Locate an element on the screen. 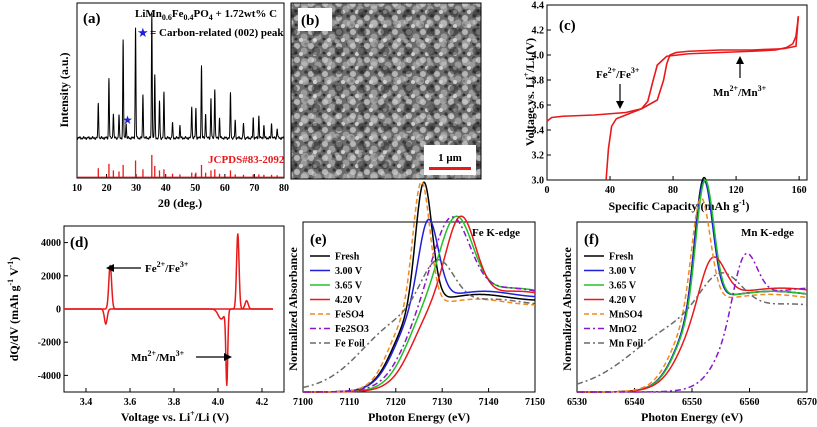  legend-label: Fe2SO3 is located at coordinates (352, 329).